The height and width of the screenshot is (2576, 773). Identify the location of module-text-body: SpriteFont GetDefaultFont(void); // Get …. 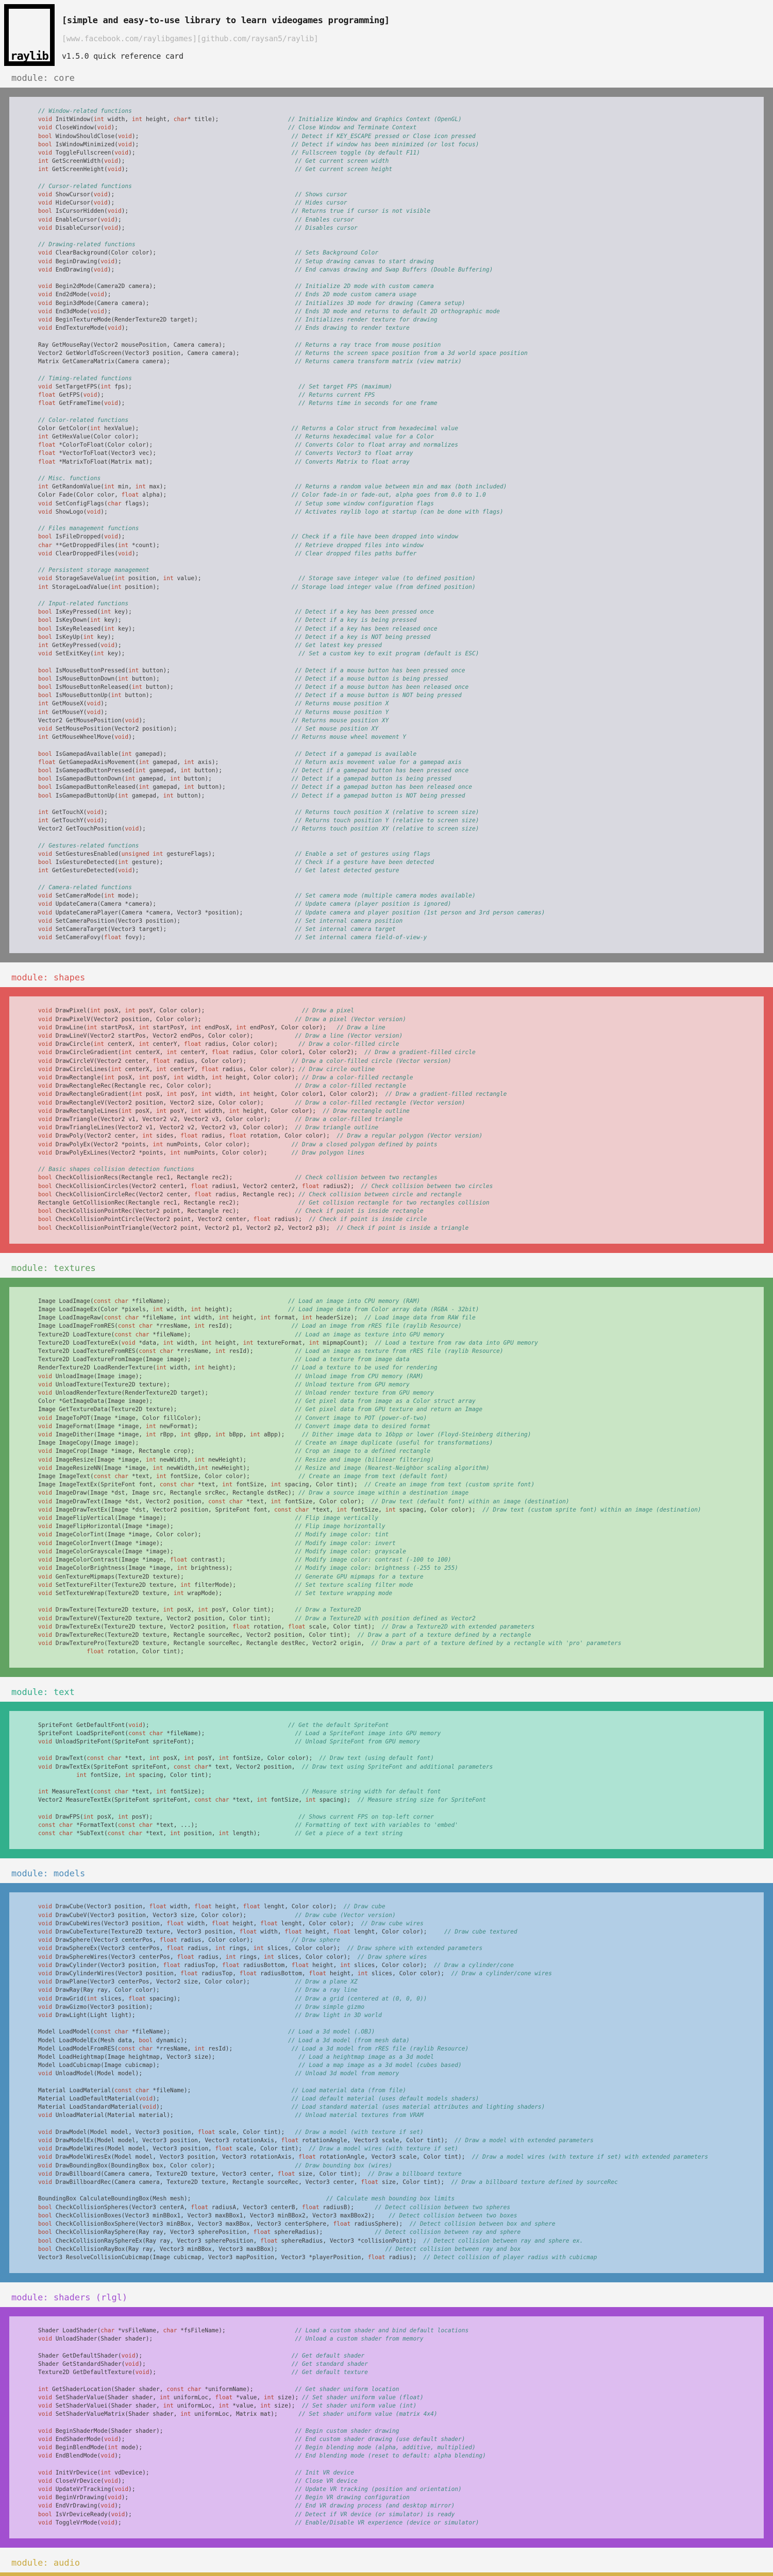
(386, 1780).